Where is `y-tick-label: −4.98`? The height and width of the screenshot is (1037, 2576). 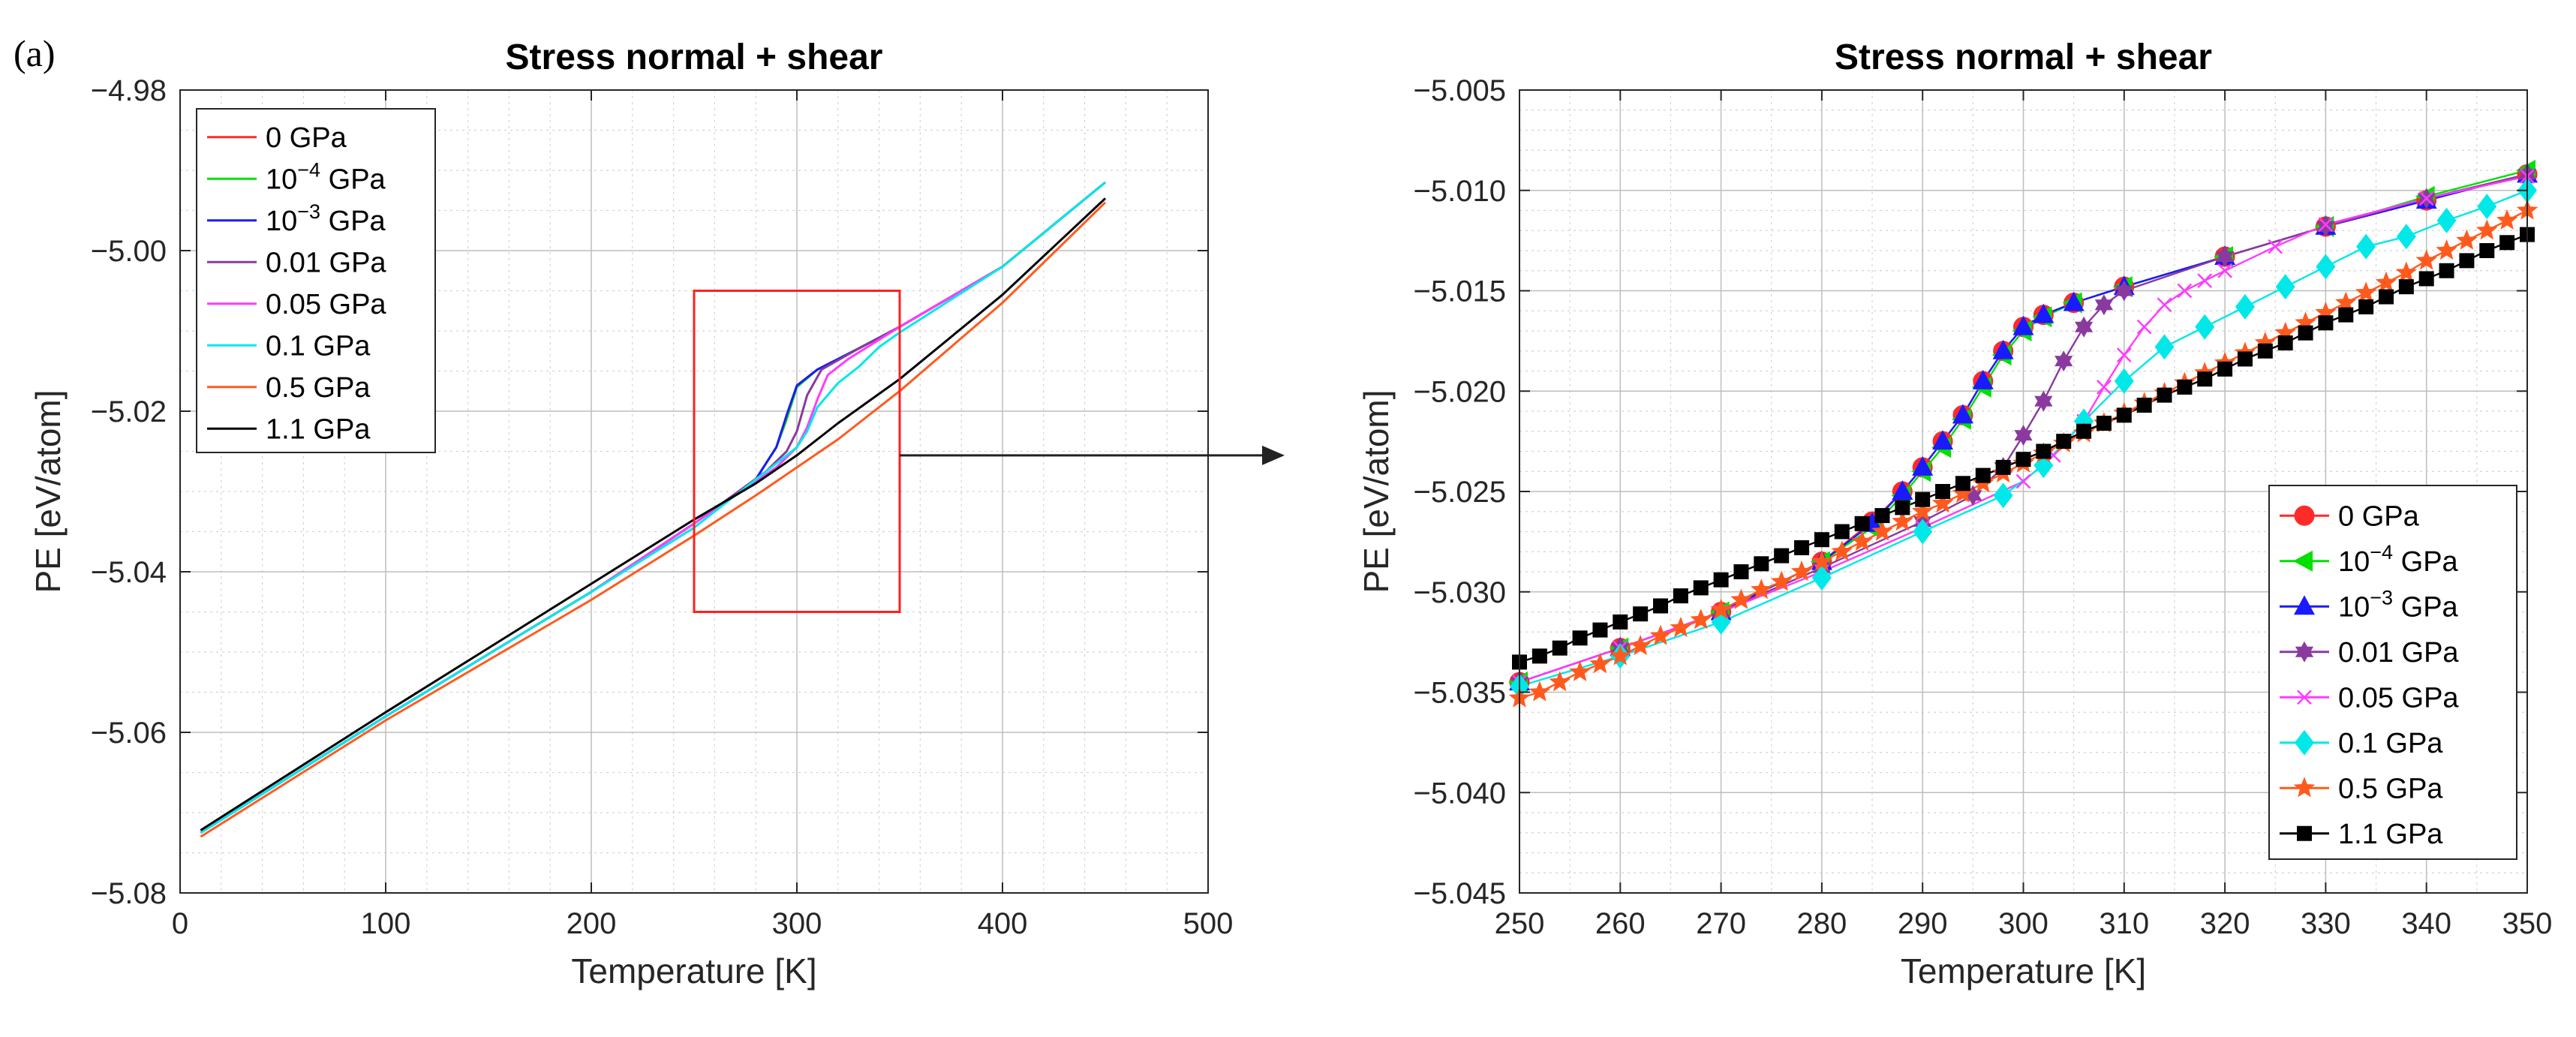 y-tick-label: −4.98 is located at coordinates (129, 90).